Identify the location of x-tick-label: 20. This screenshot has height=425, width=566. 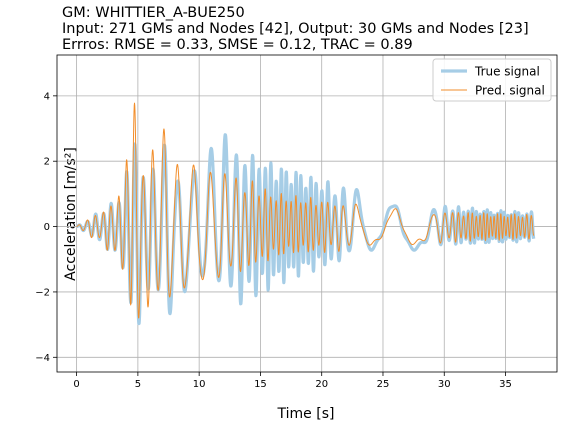
(321, 384).